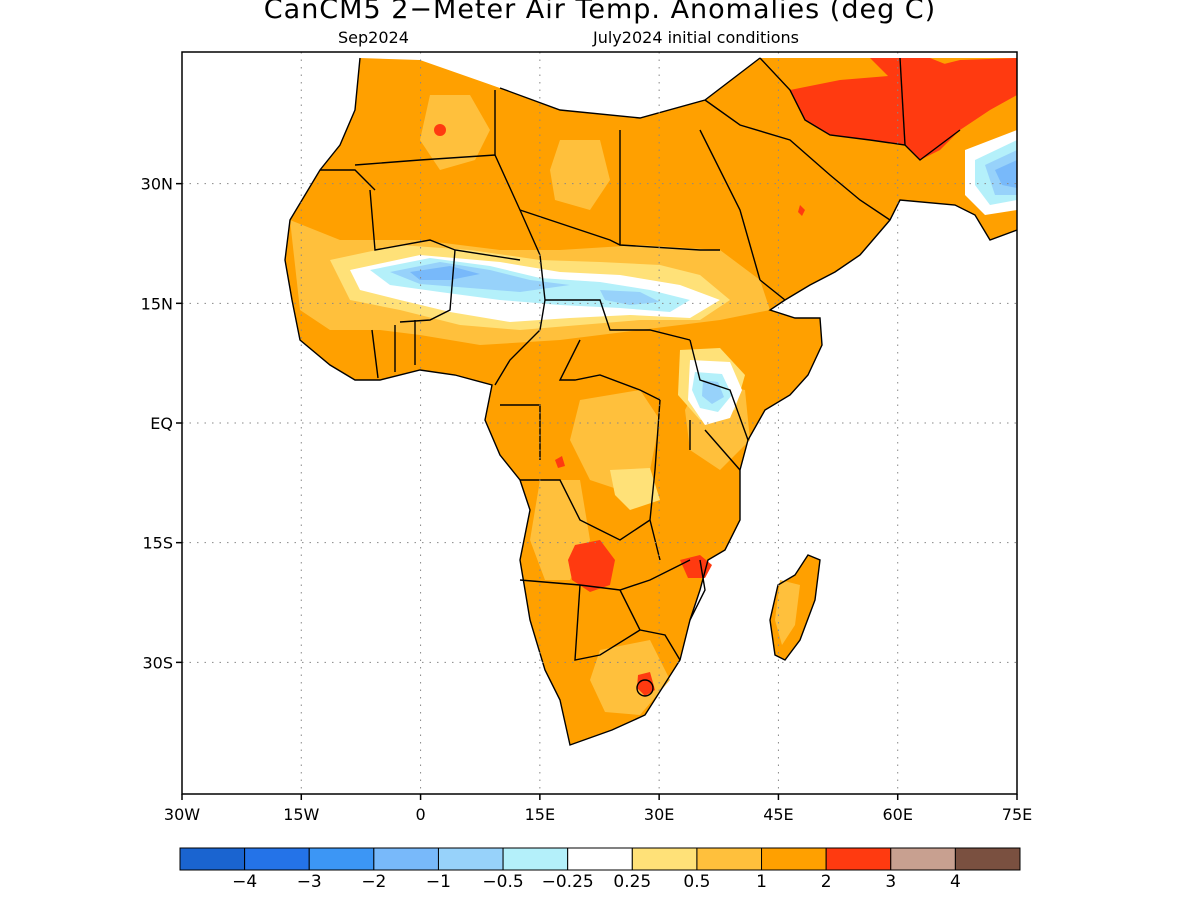 This screenshot has width=1200, height=900. What do you see at coordinates (551, 335) in the screenshot?
I see `anomaly-cool-band` at bounding box center [551, 335].